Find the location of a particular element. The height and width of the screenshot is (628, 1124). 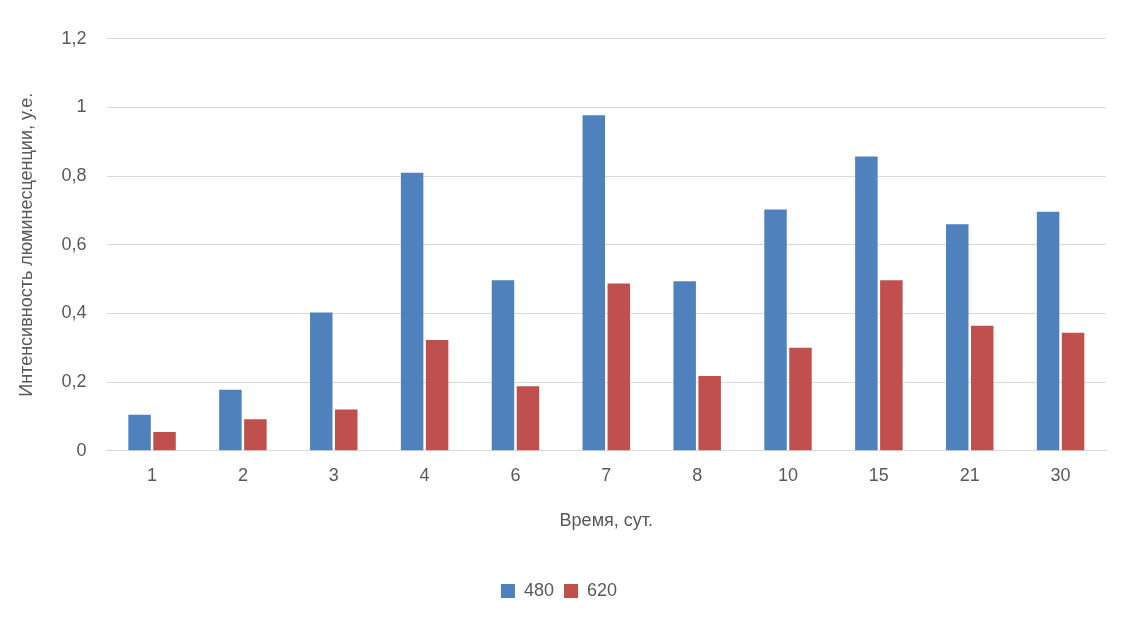

x-tick-label: 4 is located at coordinates (424, 474).